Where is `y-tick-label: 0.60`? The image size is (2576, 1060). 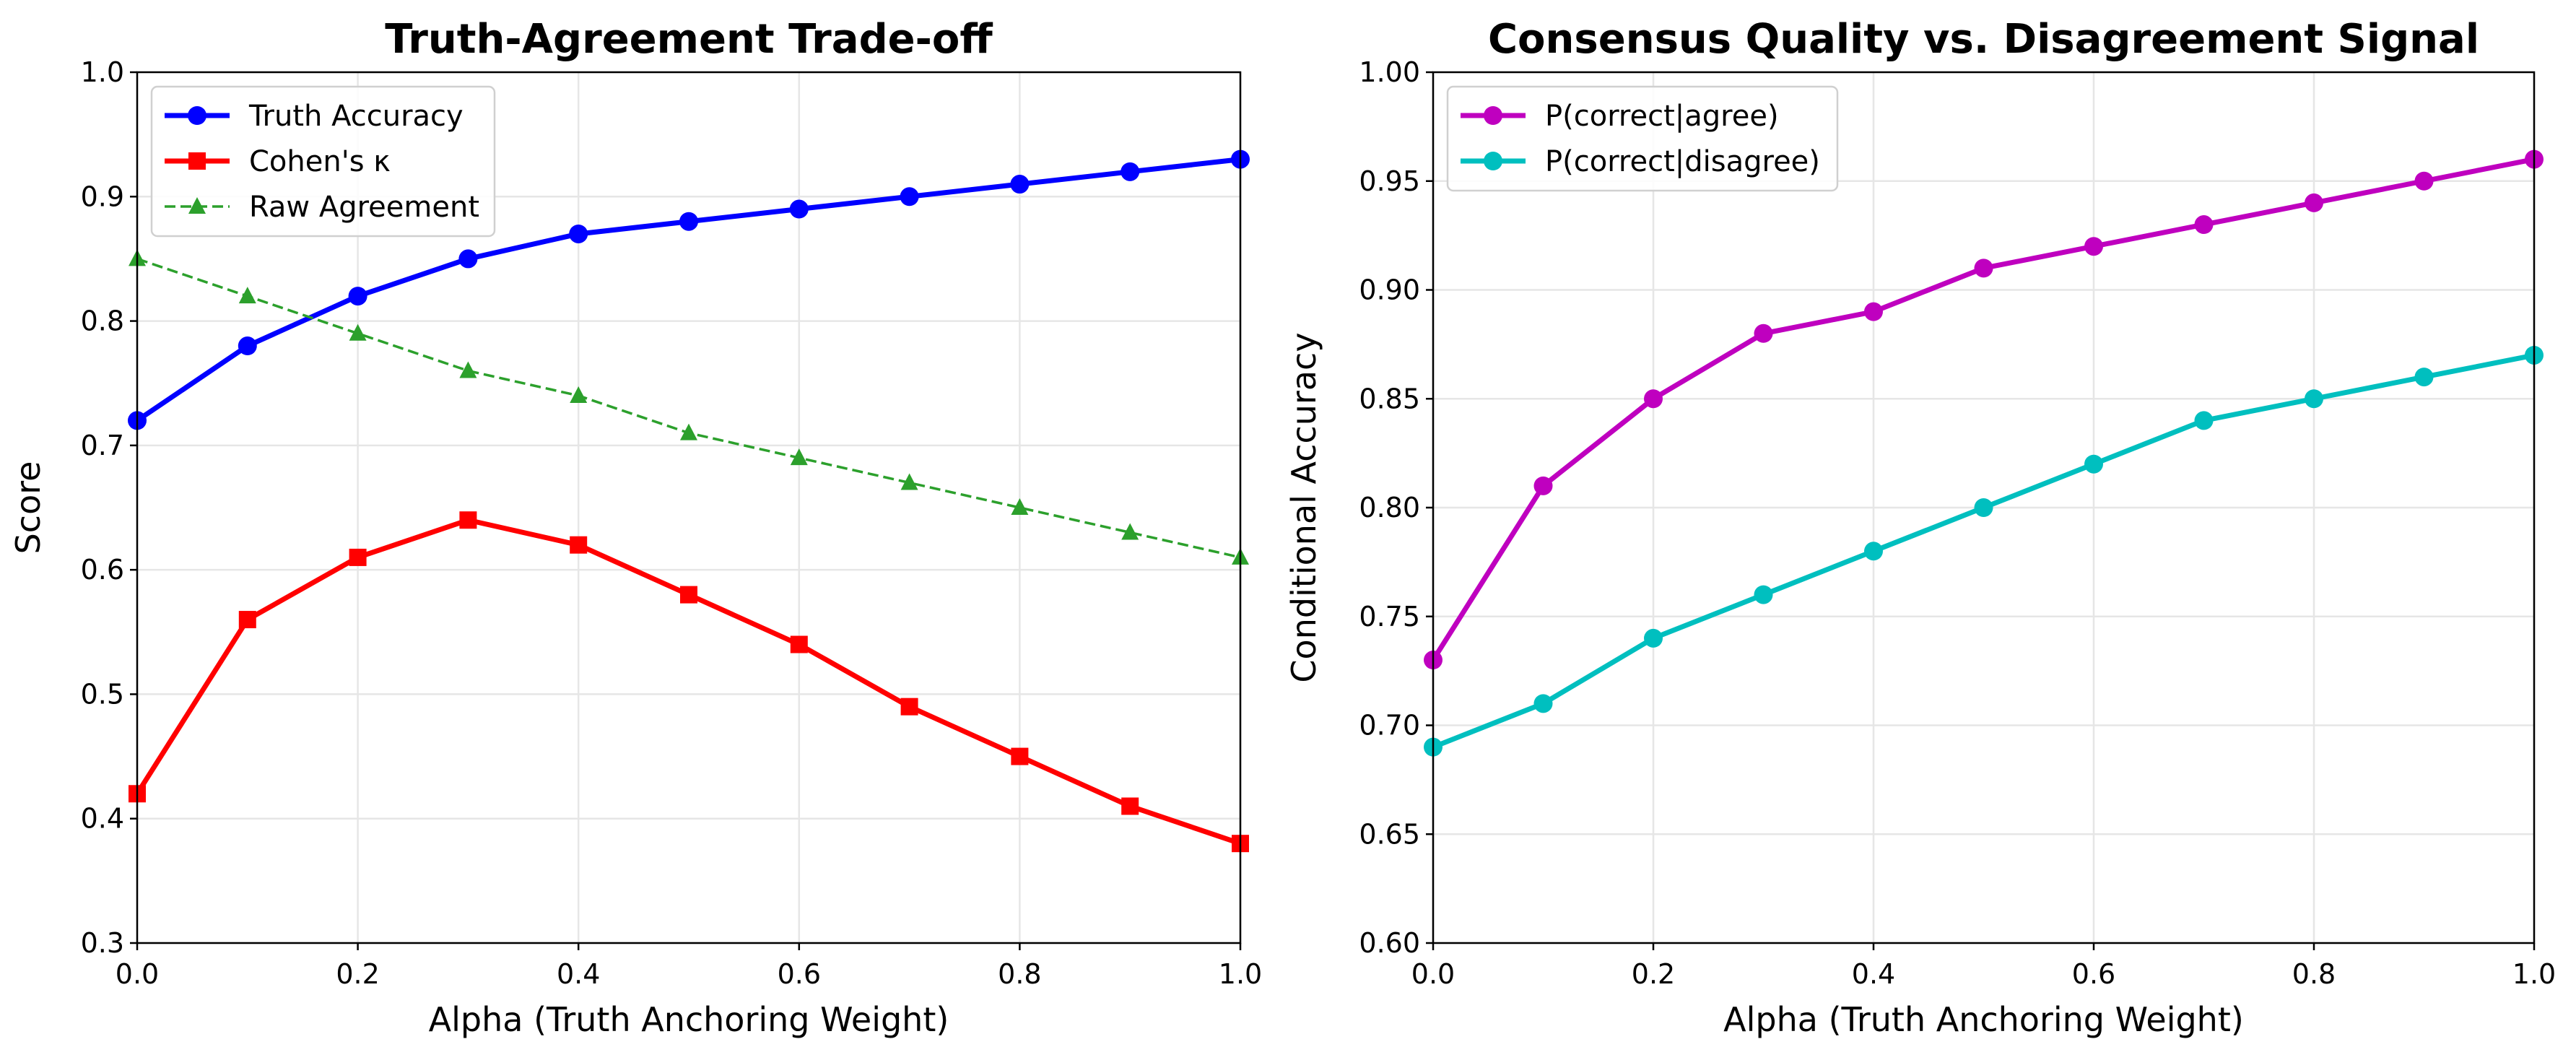
y-tick-label: 0.60 is located at coordinates (1389, 943).